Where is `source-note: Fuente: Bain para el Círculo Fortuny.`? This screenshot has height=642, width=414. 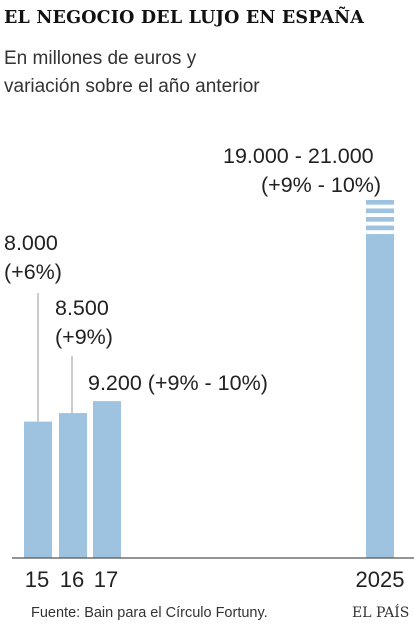
source-note: Fuente: Bain para el Círculo Fortuny. is located at coordinates (149, 613).